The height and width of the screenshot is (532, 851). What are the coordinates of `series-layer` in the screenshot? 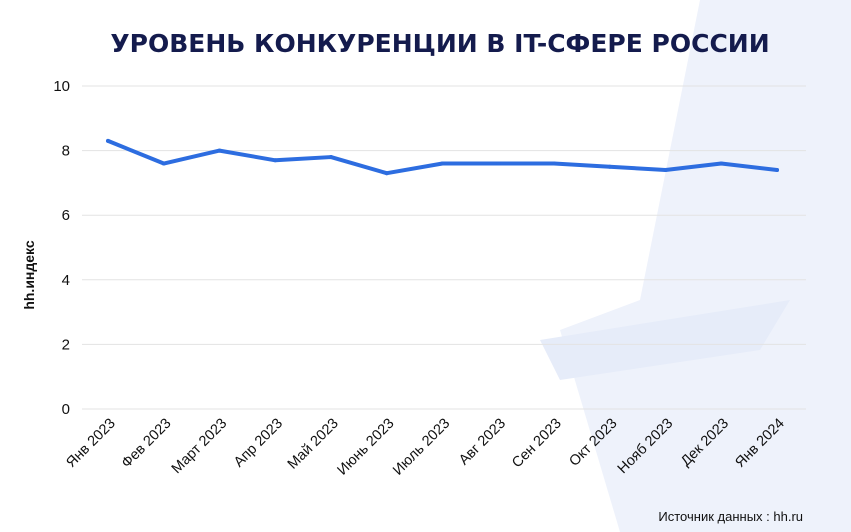 It's located at (442, 157).